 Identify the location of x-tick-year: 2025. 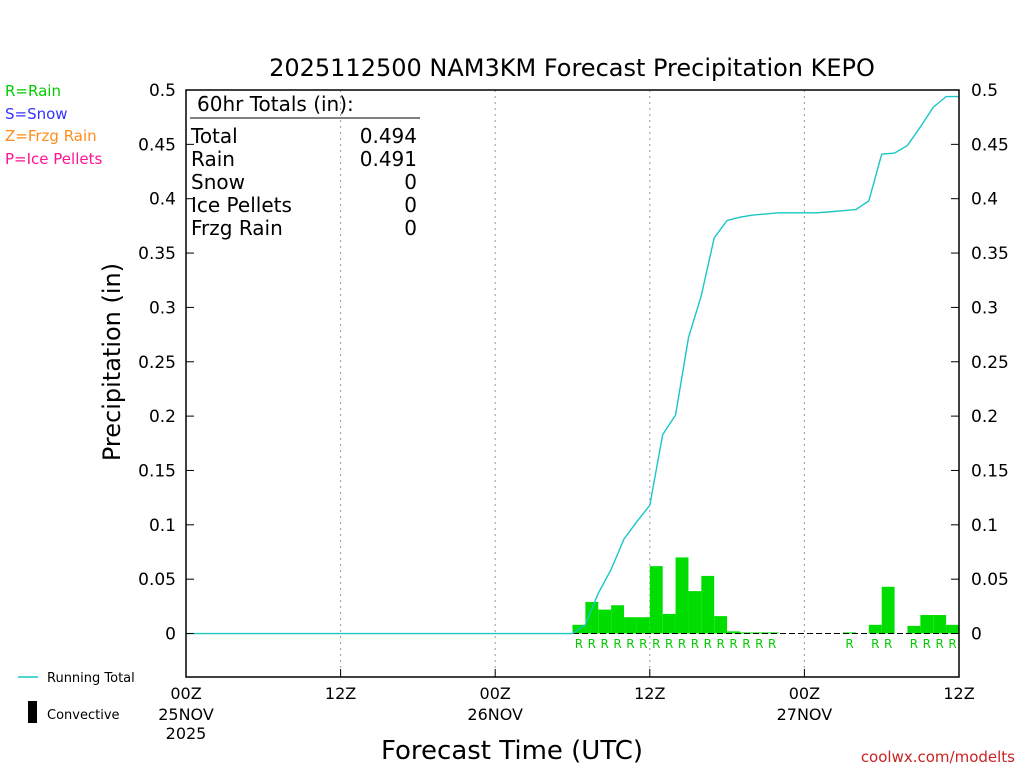
(186, 733).